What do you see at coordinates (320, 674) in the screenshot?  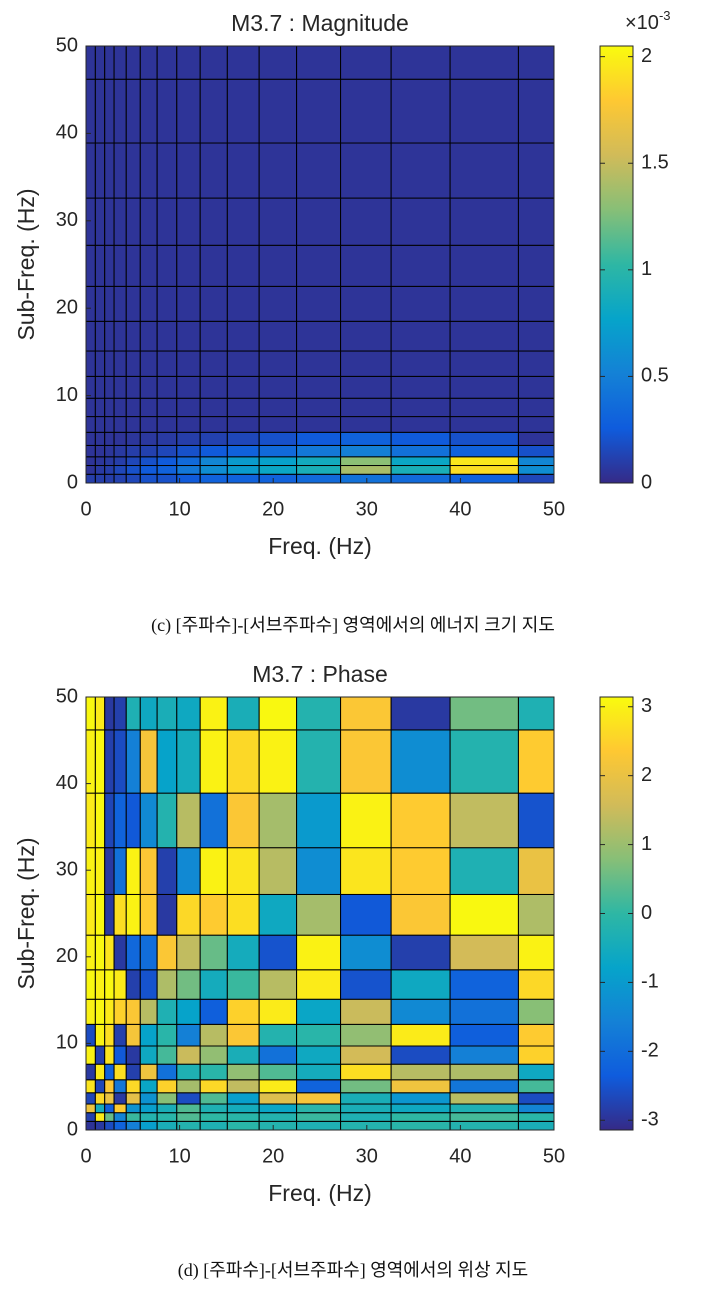 I see `chart-title: M3.7 : Phase` at bounding box center [320, 674].